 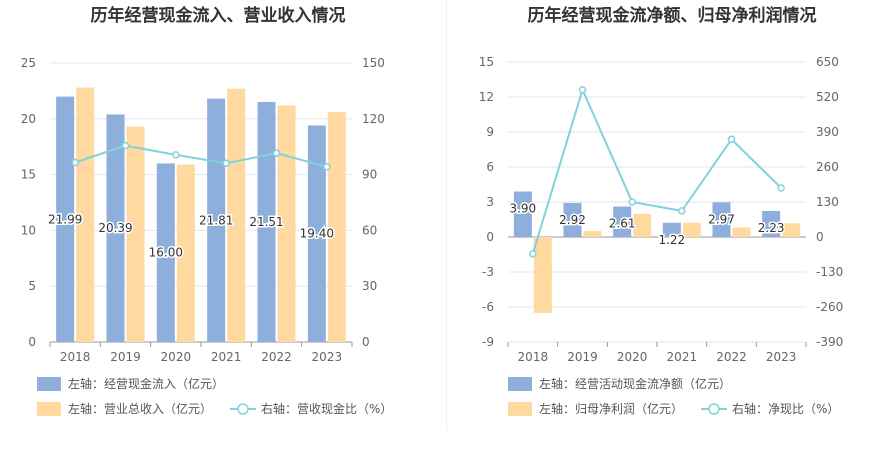 What do you see at coordinates (28, 119) in the screenshot?
I see `y-tick-label-left: 20` at bounding box center [28, 119].